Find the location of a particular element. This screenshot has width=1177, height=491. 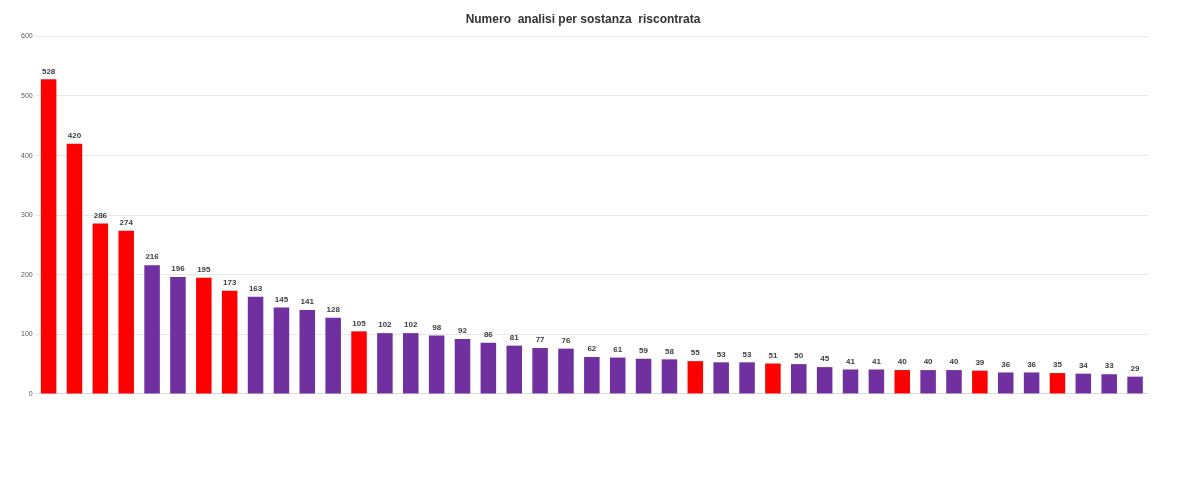

data-label: 145 is located at coordinates (281, 299).